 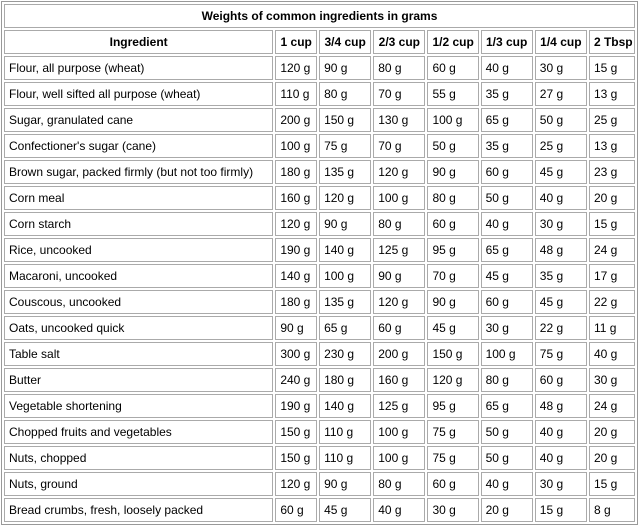 I want to click on column-header: 2 Tbsp, so click(x=611, y=42).